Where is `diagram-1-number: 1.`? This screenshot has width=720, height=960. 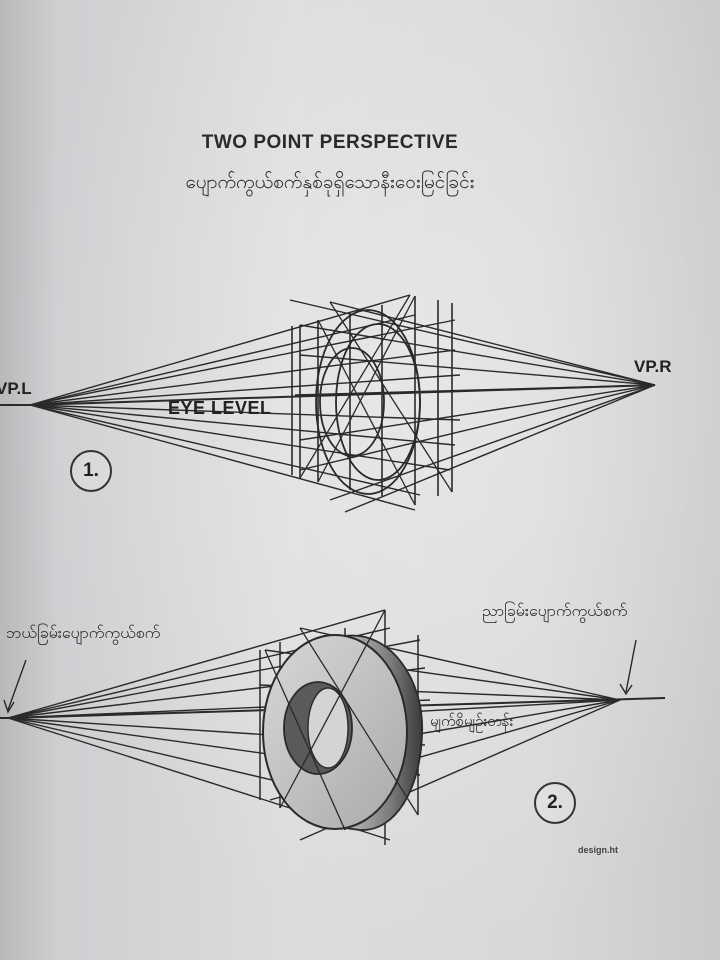 diagram-1-number: 1. is located at coordinates (91, 471).